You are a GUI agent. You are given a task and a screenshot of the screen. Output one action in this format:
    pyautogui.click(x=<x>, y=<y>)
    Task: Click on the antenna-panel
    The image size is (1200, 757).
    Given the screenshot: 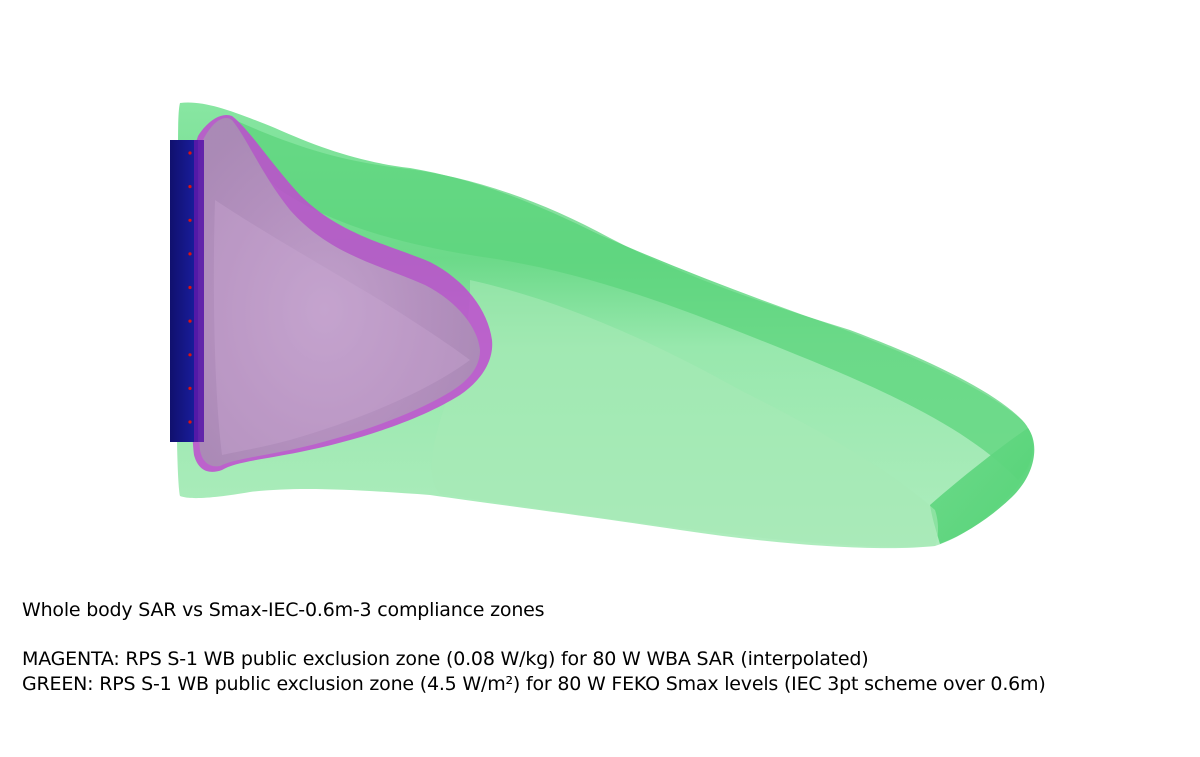 What is the action you would take?
    pyautogui.click(x=184, y=291)
    